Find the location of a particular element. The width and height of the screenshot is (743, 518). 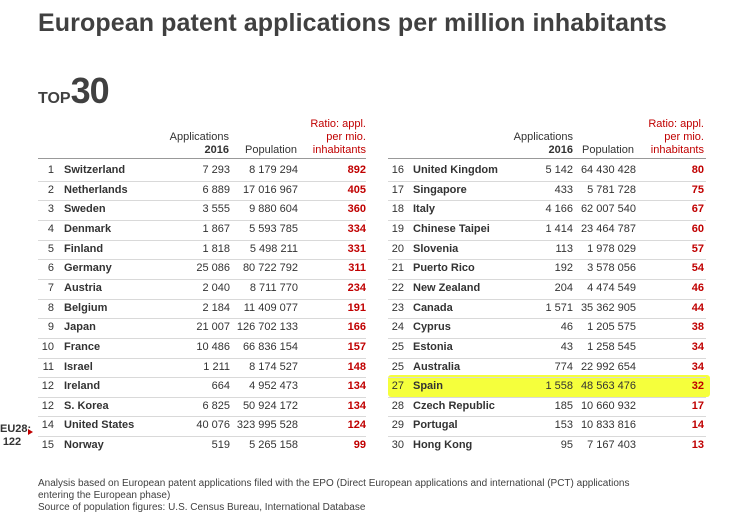

row-population: 23 464 787 is located at coordinates (608, 228).